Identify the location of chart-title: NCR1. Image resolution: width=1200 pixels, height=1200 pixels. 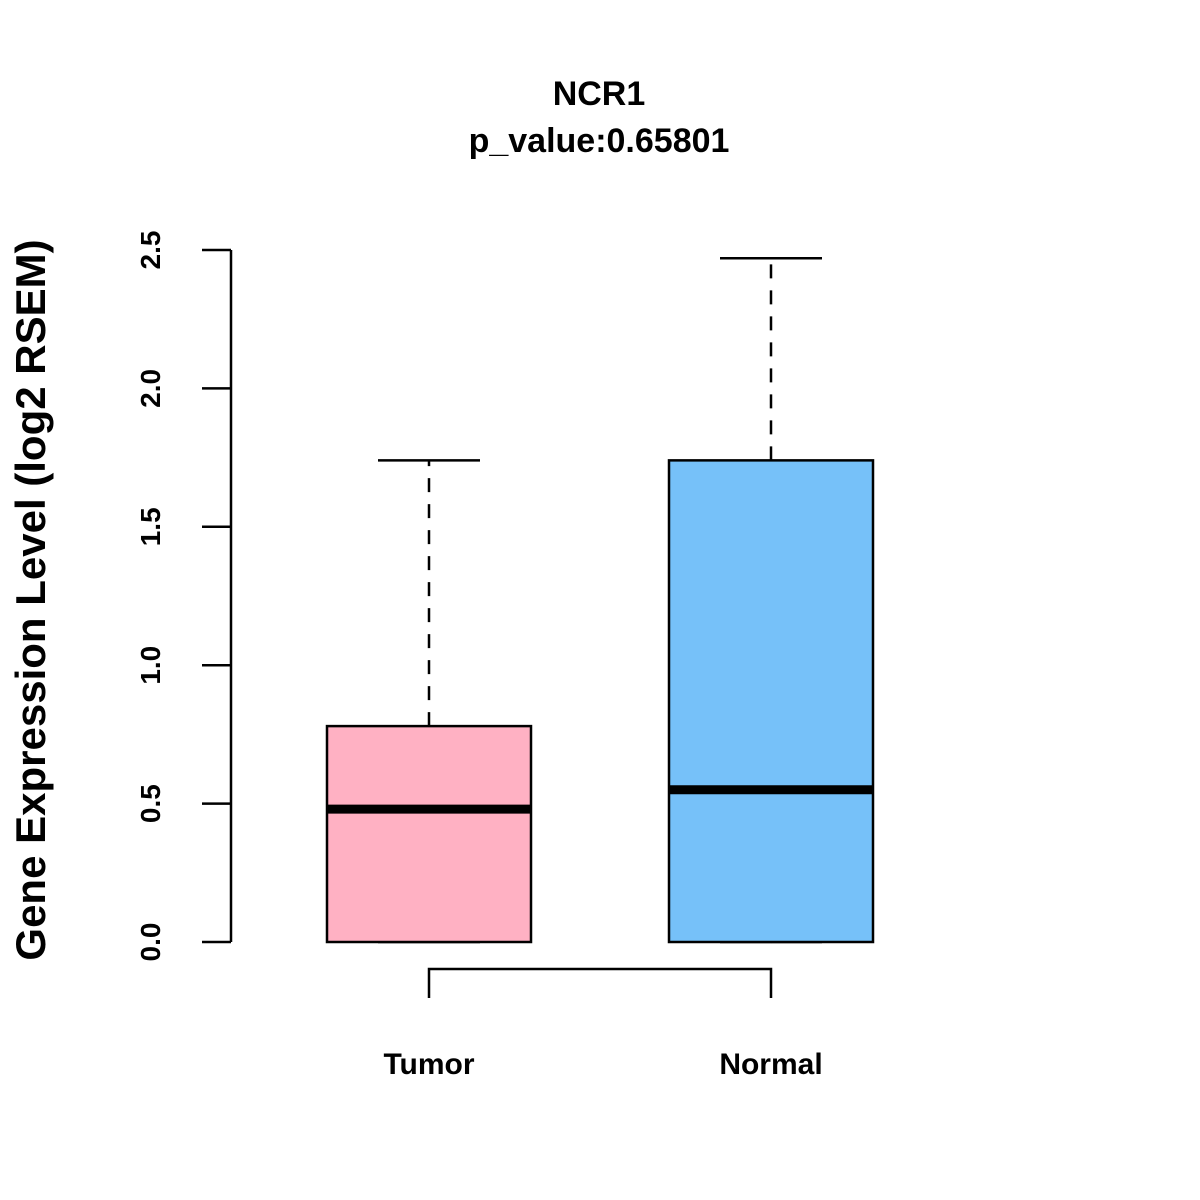
(599, 94).